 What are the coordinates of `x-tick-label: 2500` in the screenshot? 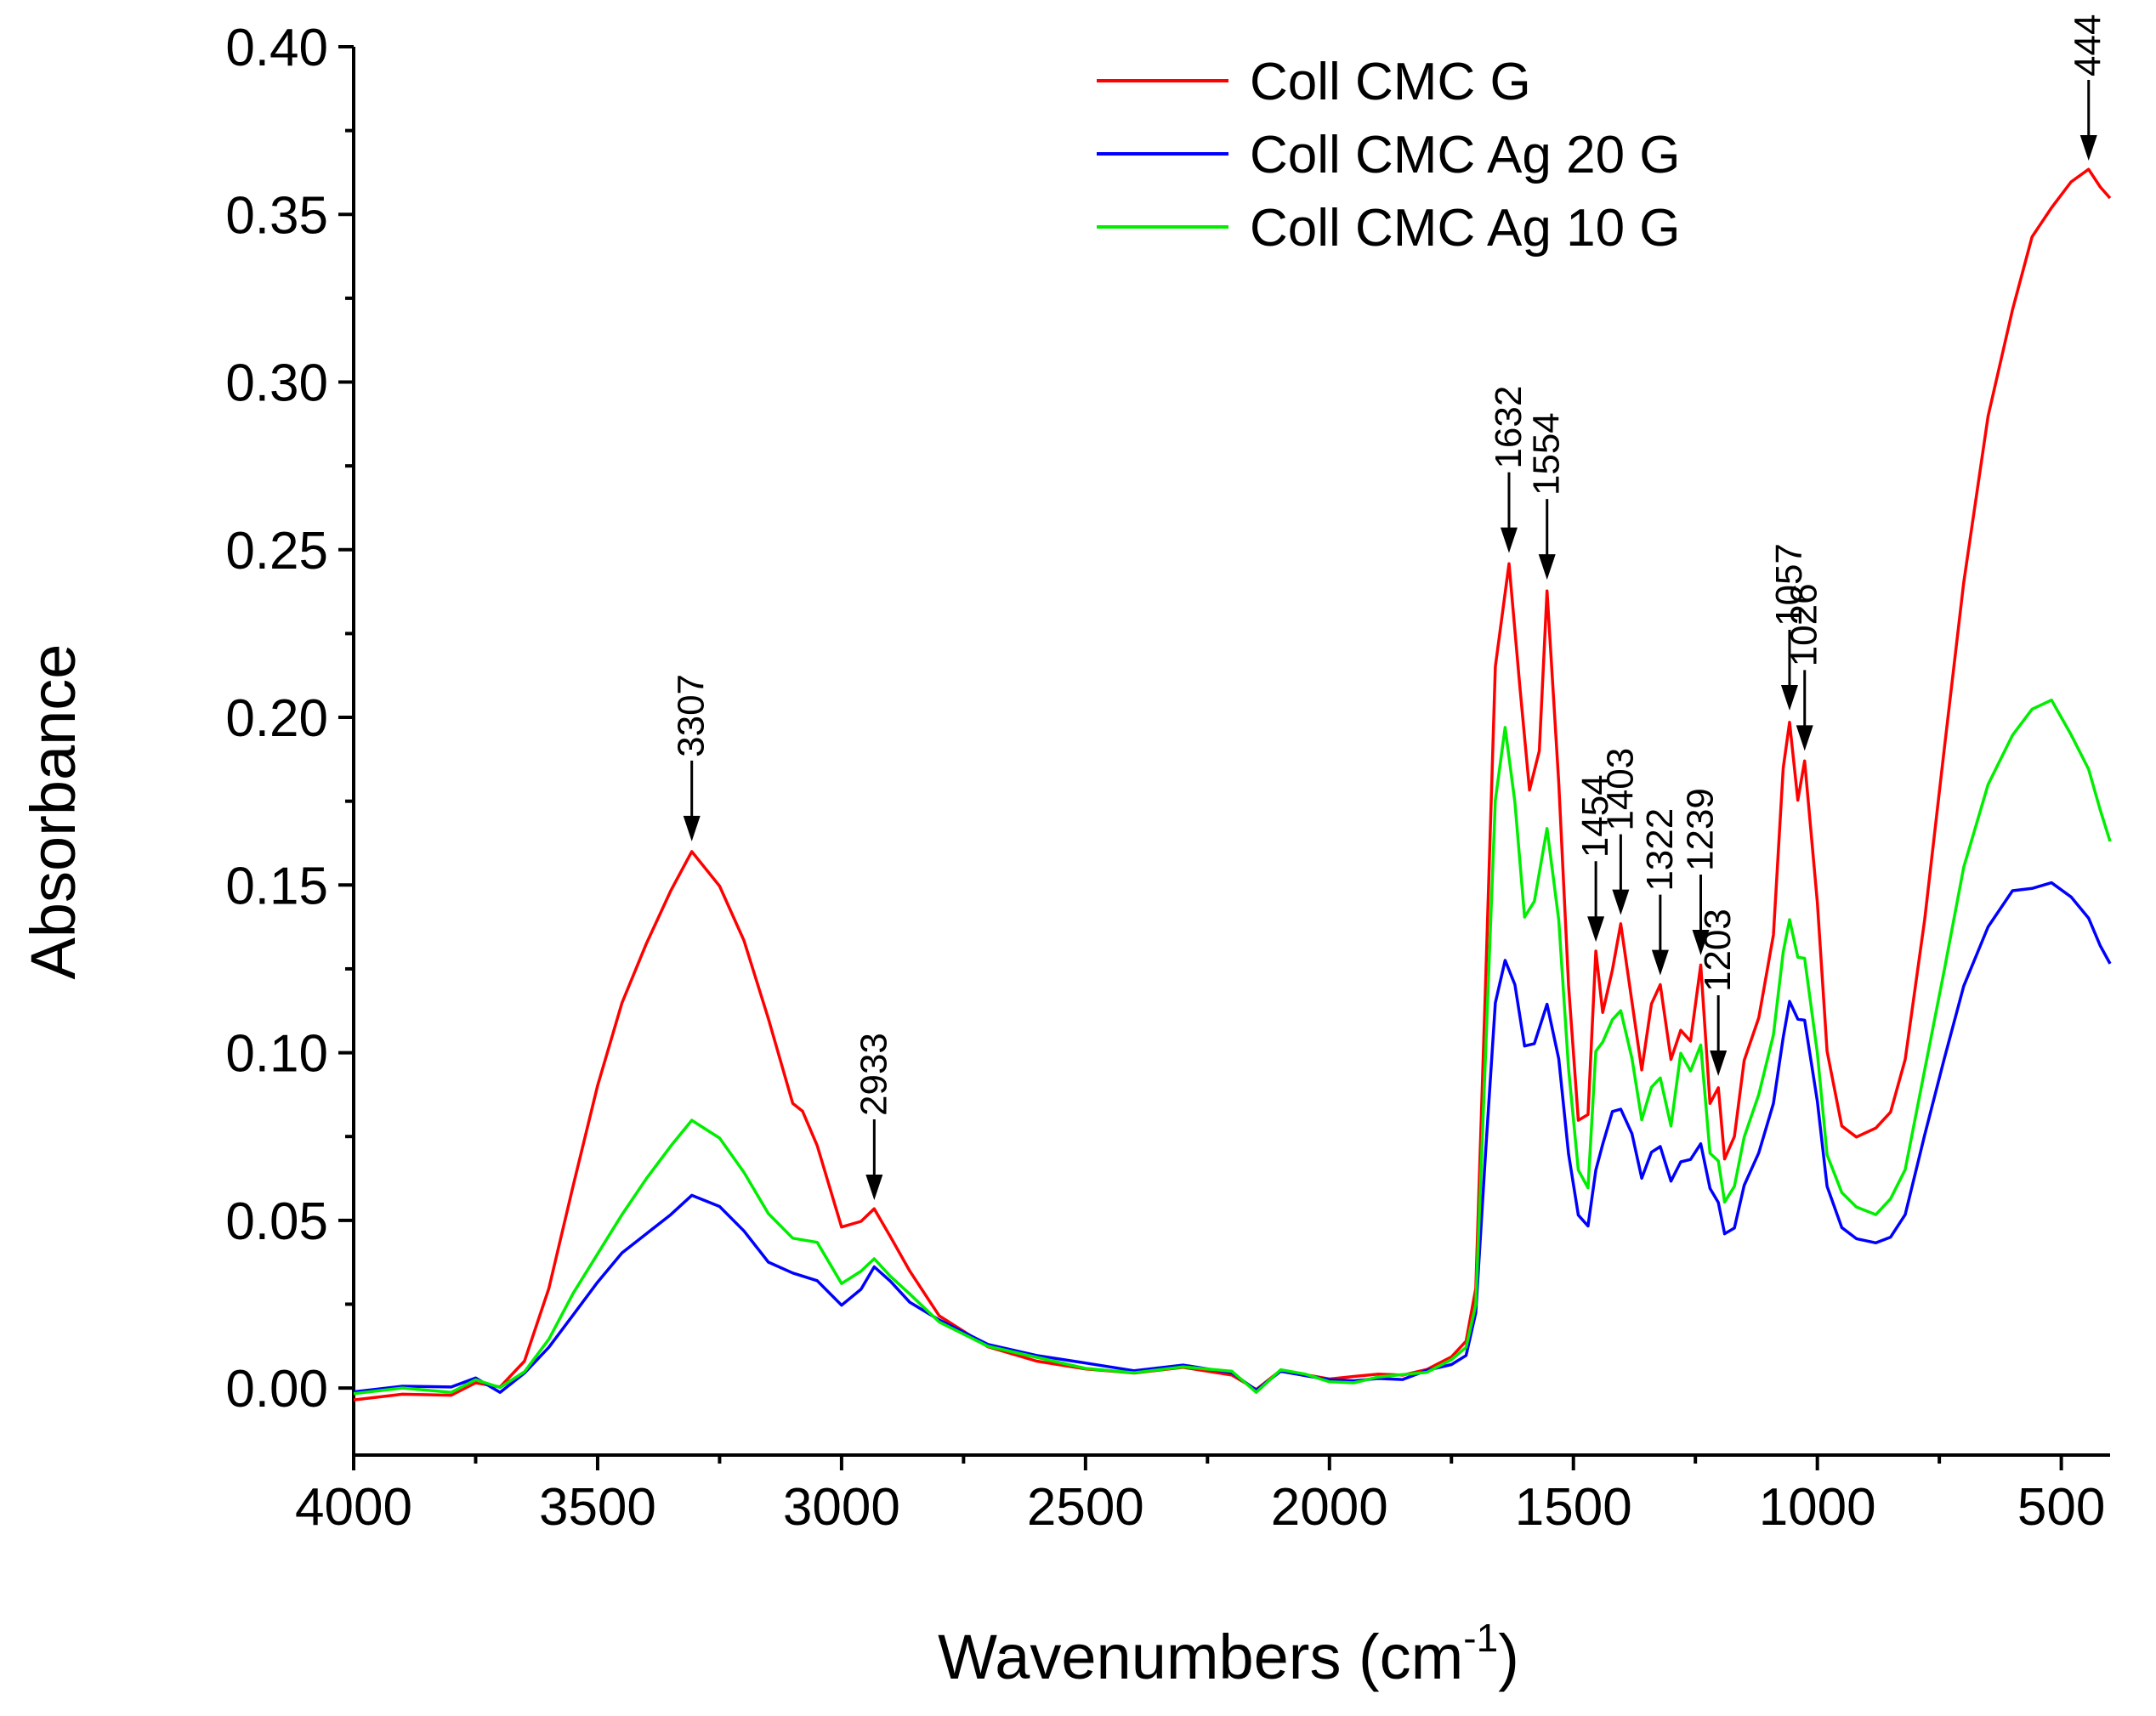 It's located at (1086, 1507).